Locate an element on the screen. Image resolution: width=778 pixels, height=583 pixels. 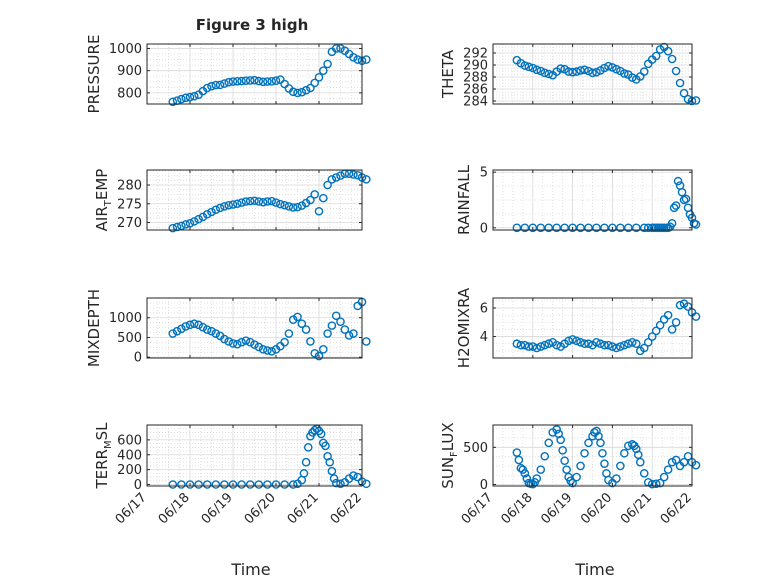
x-tick-label: 06/19 is located at coordinates (217, 508).